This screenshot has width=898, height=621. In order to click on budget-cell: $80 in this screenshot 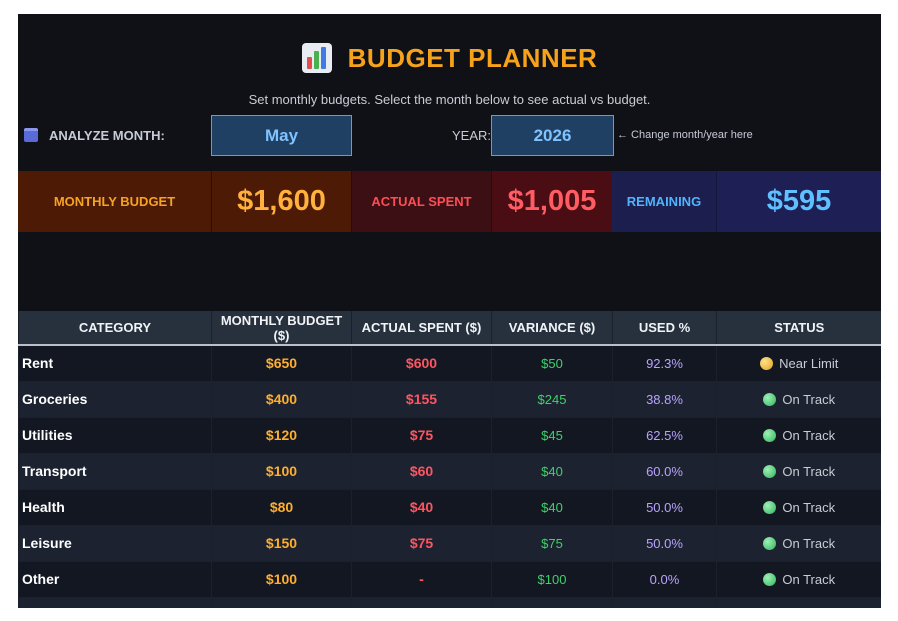, I will do `click(281, 507)`.